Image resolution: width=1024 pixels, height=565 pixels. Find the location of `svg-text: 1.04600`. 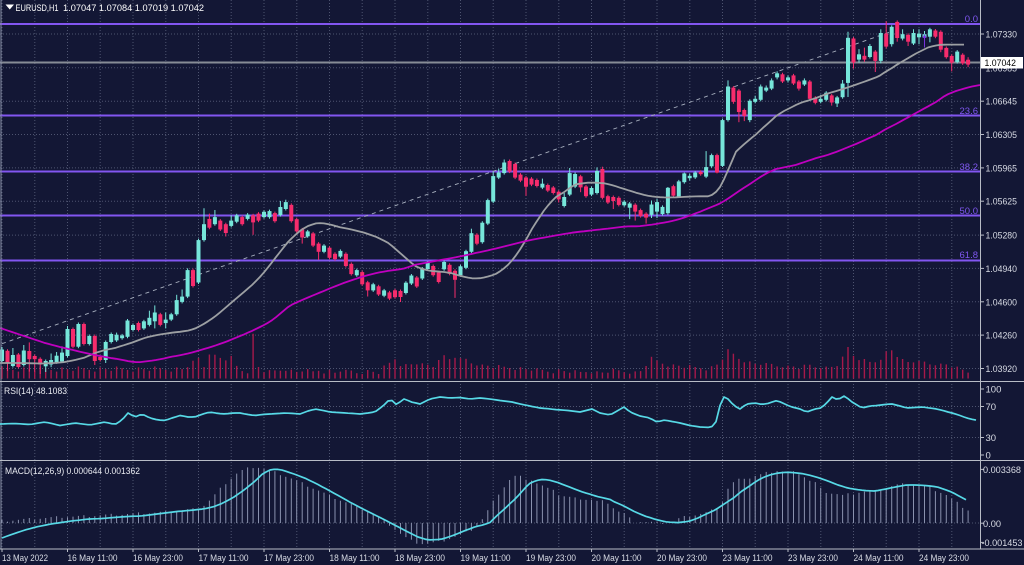

svg-text: 1.04600 is located at coordinates (1002, 302).